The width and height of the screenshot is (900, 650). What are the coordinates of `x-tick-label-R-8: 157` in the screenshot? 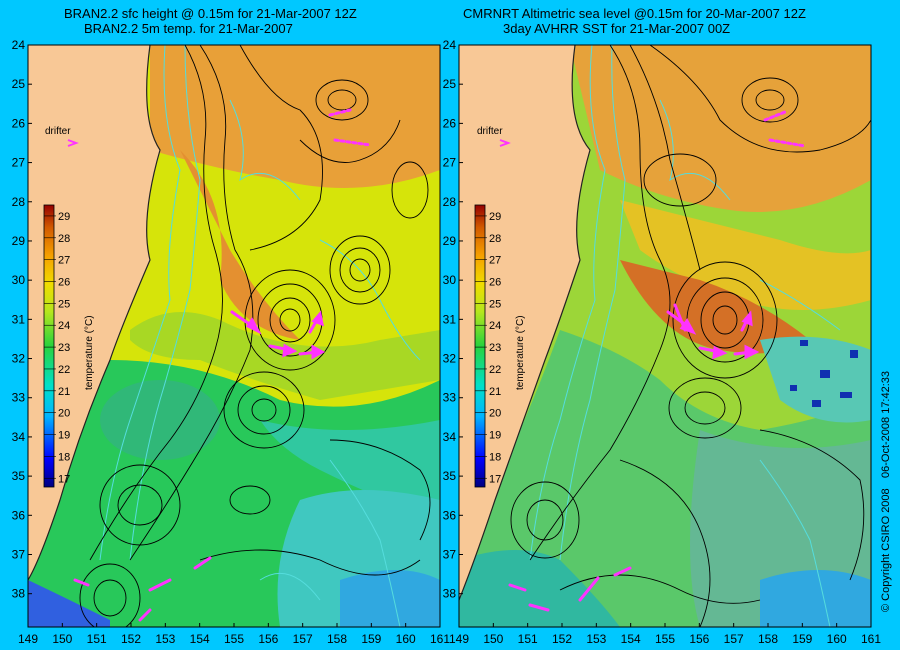 It's located at (734, 639).